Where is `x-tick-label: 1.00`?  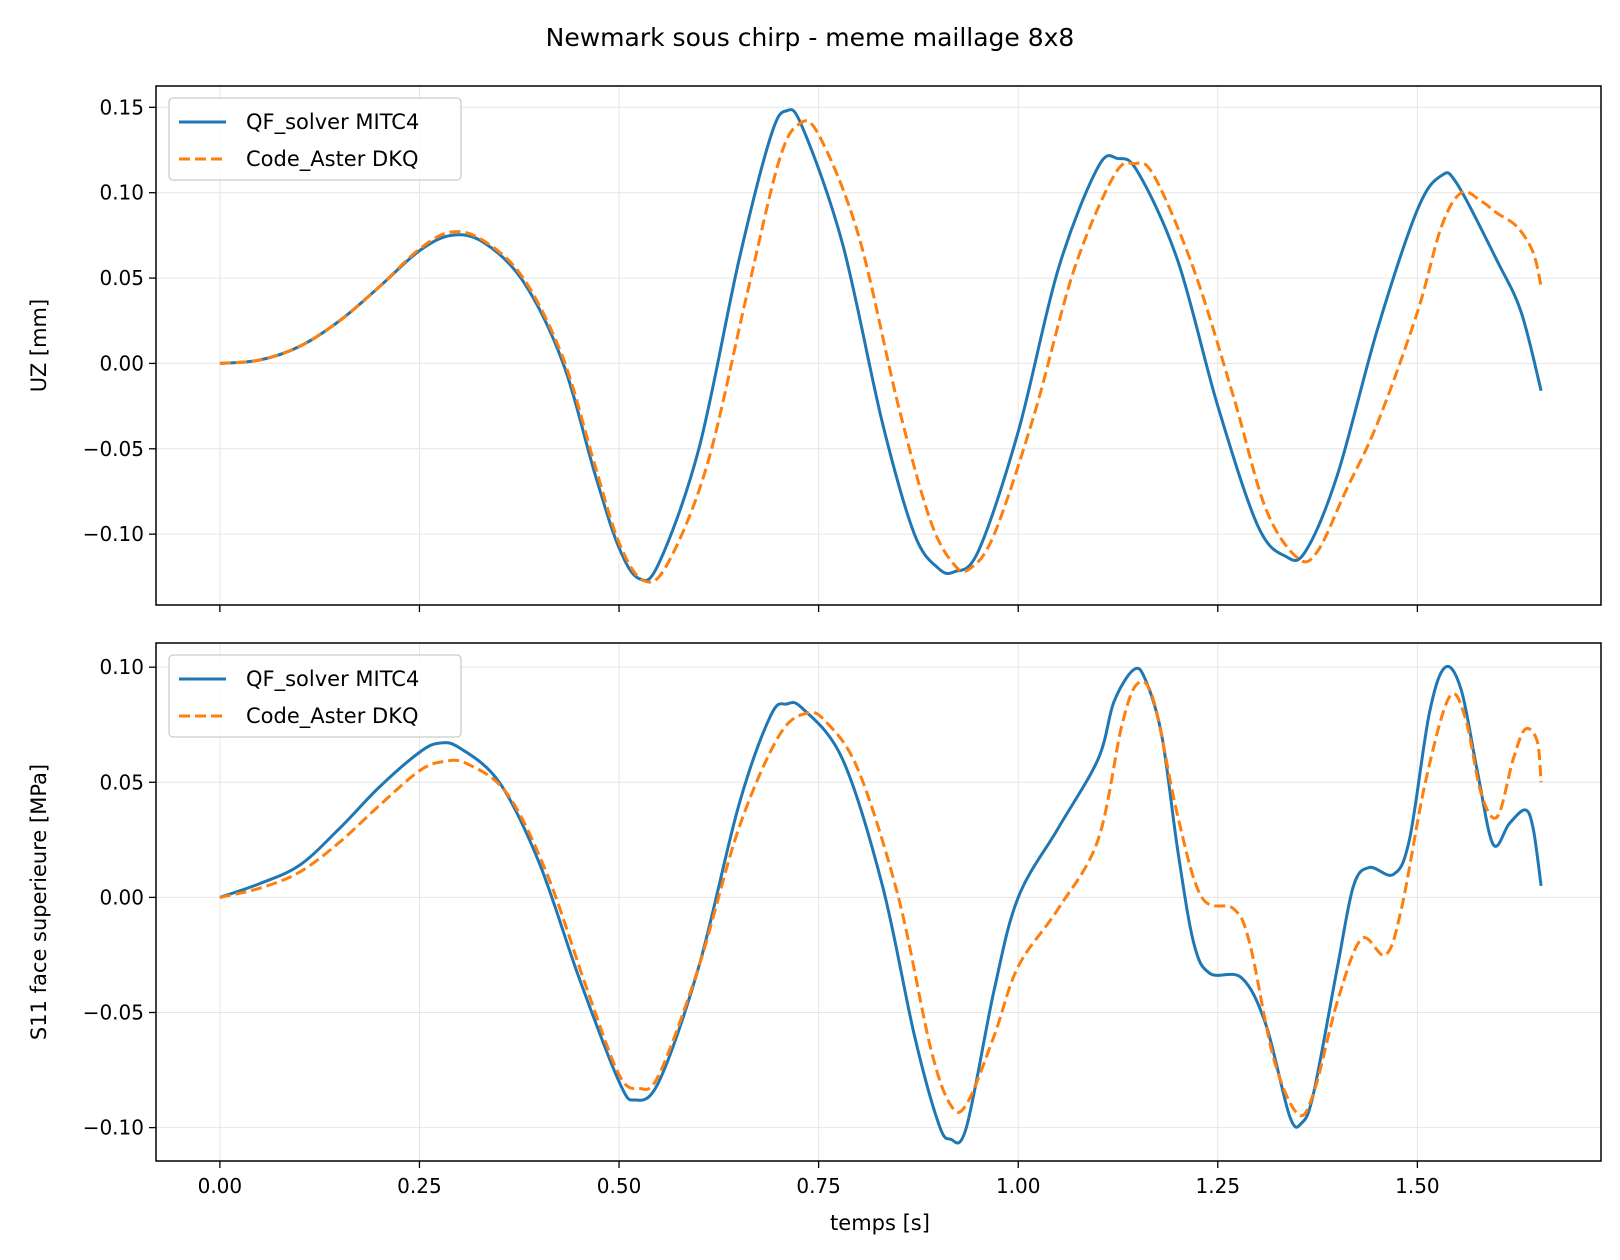
x-tick-label: 1.00 is located at coordinates (1018, 1186).